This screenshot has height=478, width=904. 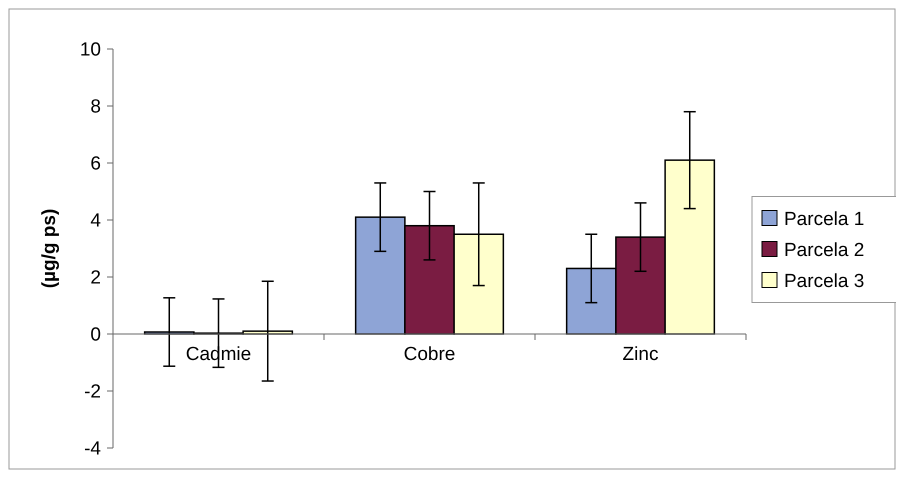 What do you see at coordinates (49, 248) in the screenshot?
I see `y-axis-title: (µg/g ps)` at bounding box center [49, 248].